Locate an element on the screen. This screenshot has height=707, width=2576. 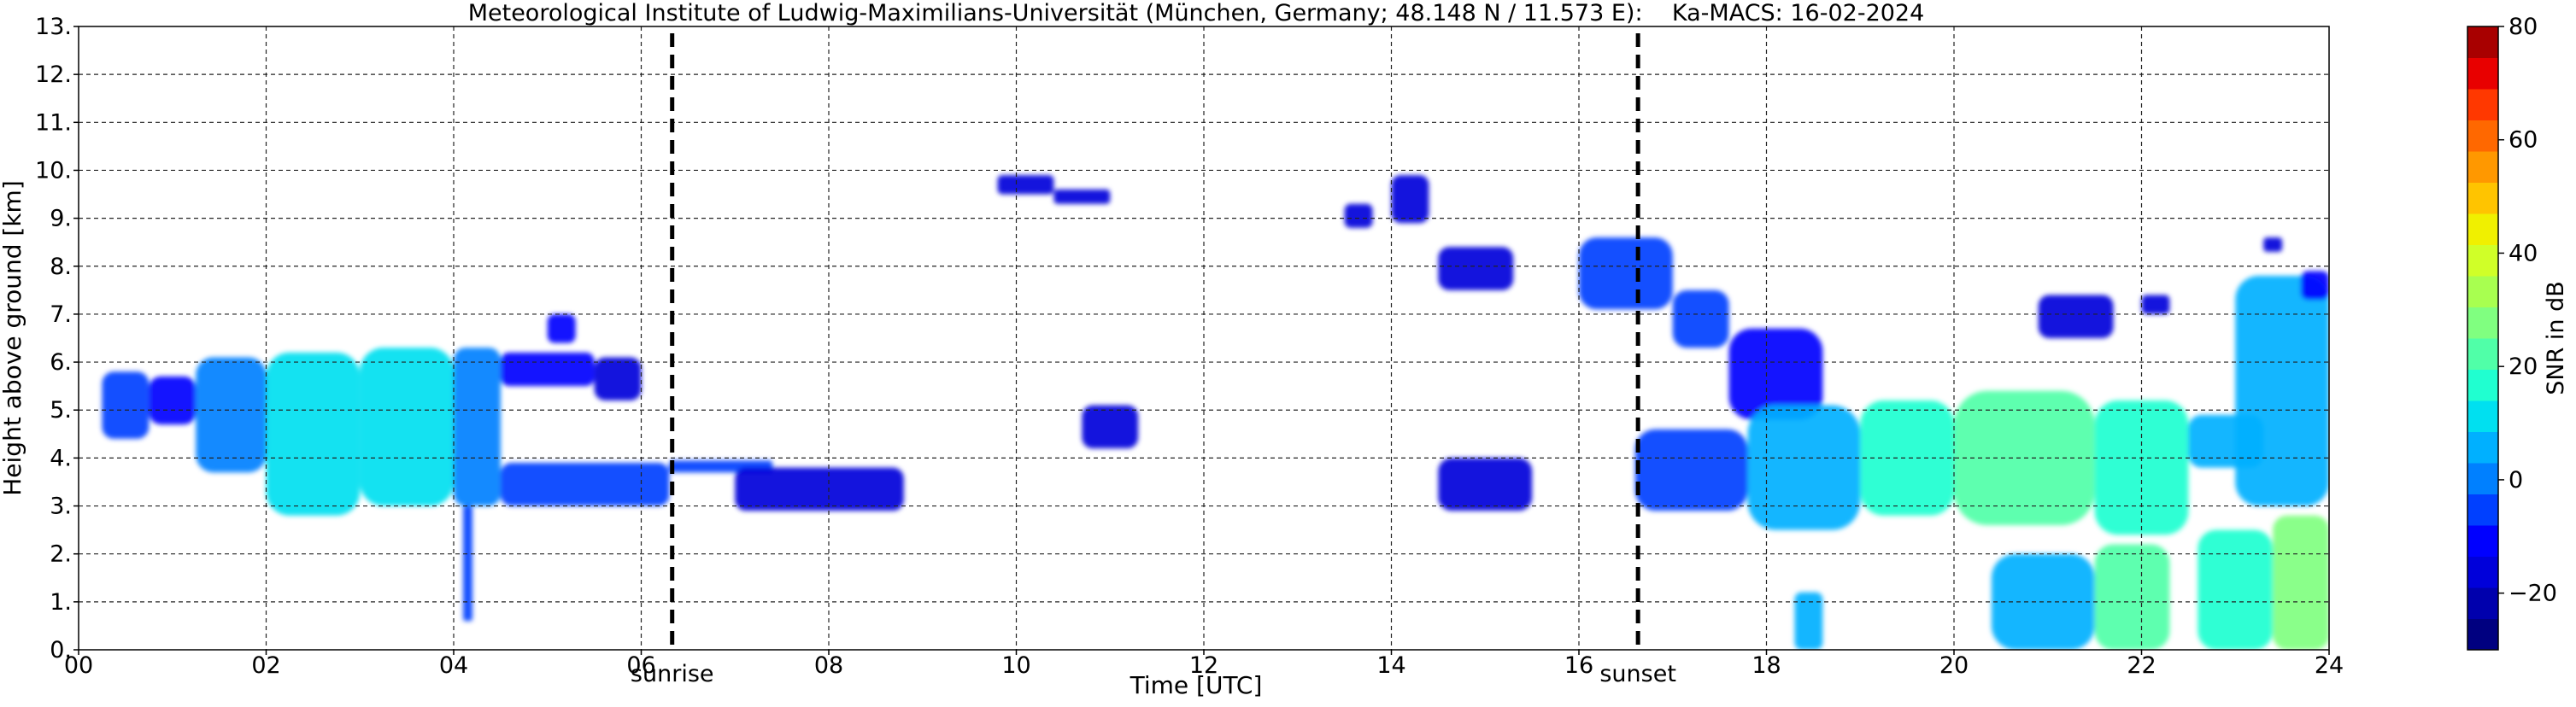
x-axis-ticks: 00 02 04 06 08 10 12 14 16 18 20 22 24 is located at coordinates (1204, 665).